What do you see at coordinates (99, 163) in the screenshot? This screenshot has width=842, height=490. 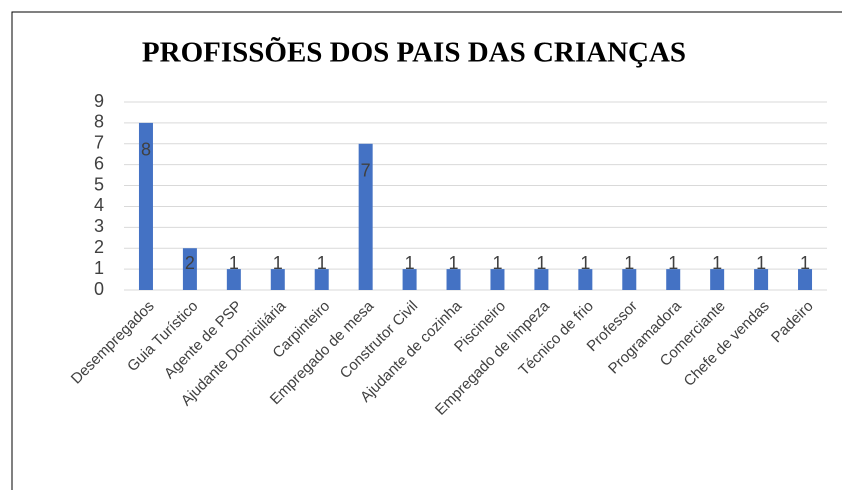 I see `y-tick-label: 6` at bounding box center [99, 163].